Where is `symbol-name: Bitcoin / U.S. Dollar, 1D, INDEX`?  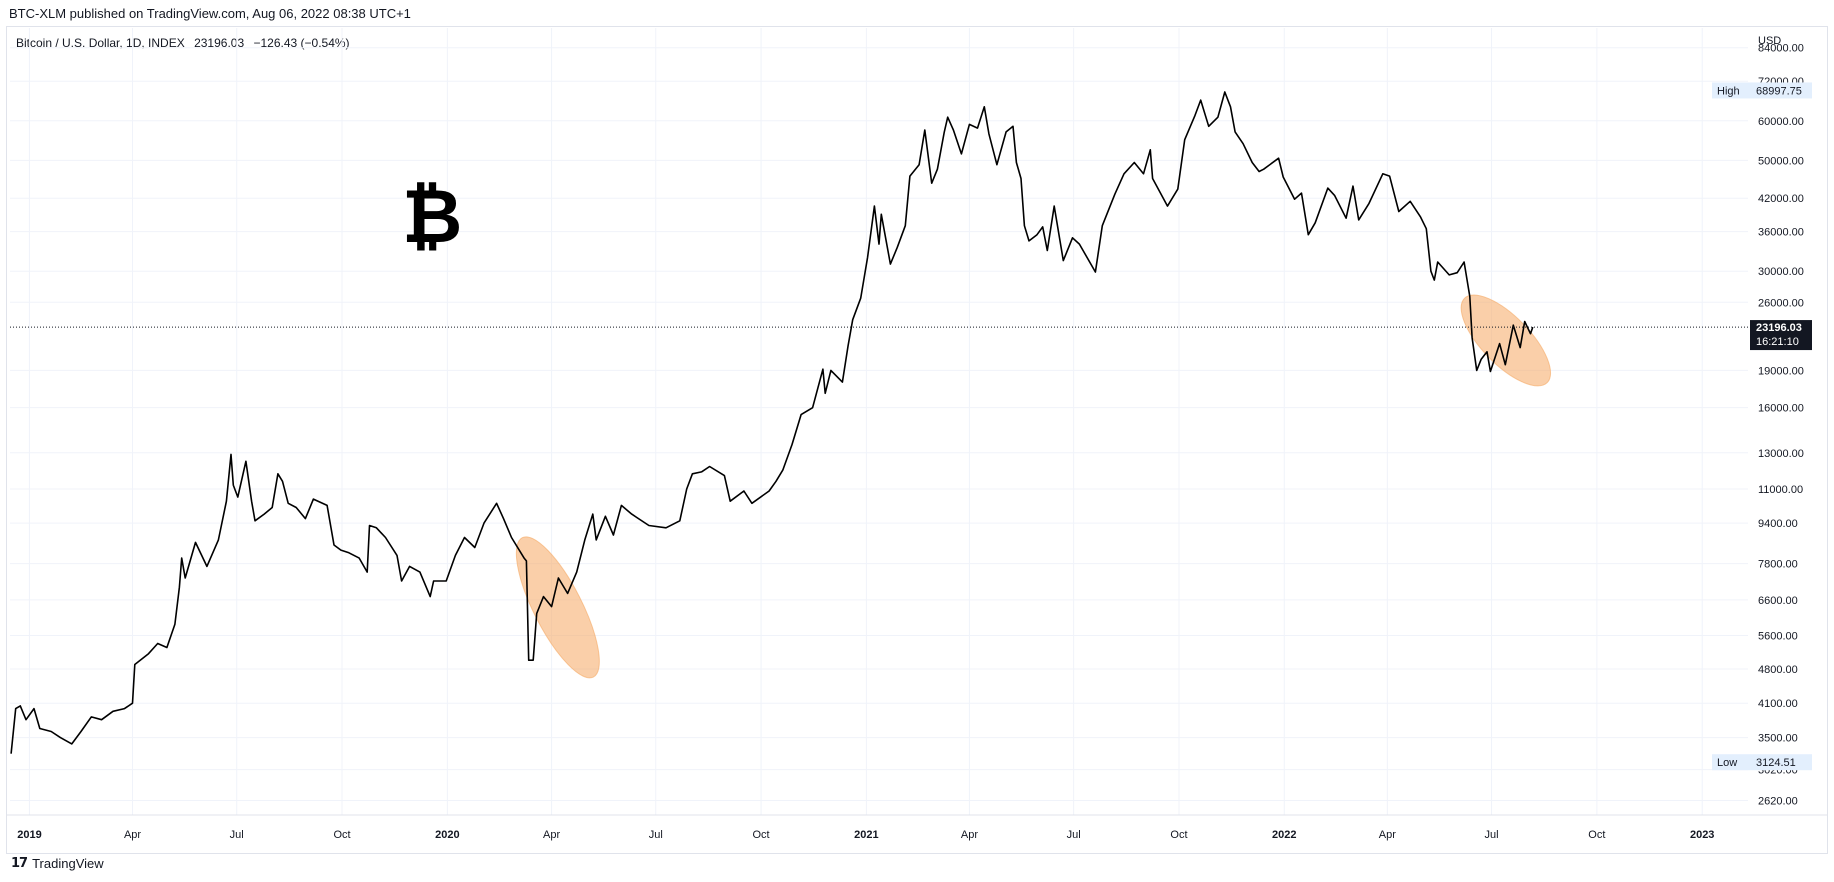 symbol-name: Bitcoin / U.S. Dollar, 1D, INDEX is located at coordinates (100, 43).